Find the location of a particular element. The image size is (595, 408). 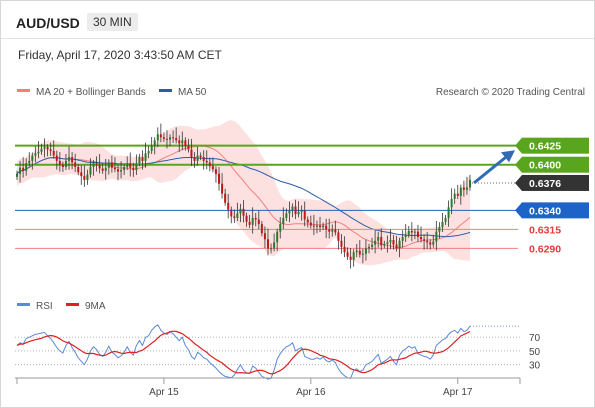

rsi-tick-label: 50 is located at coordinates (535, 352).